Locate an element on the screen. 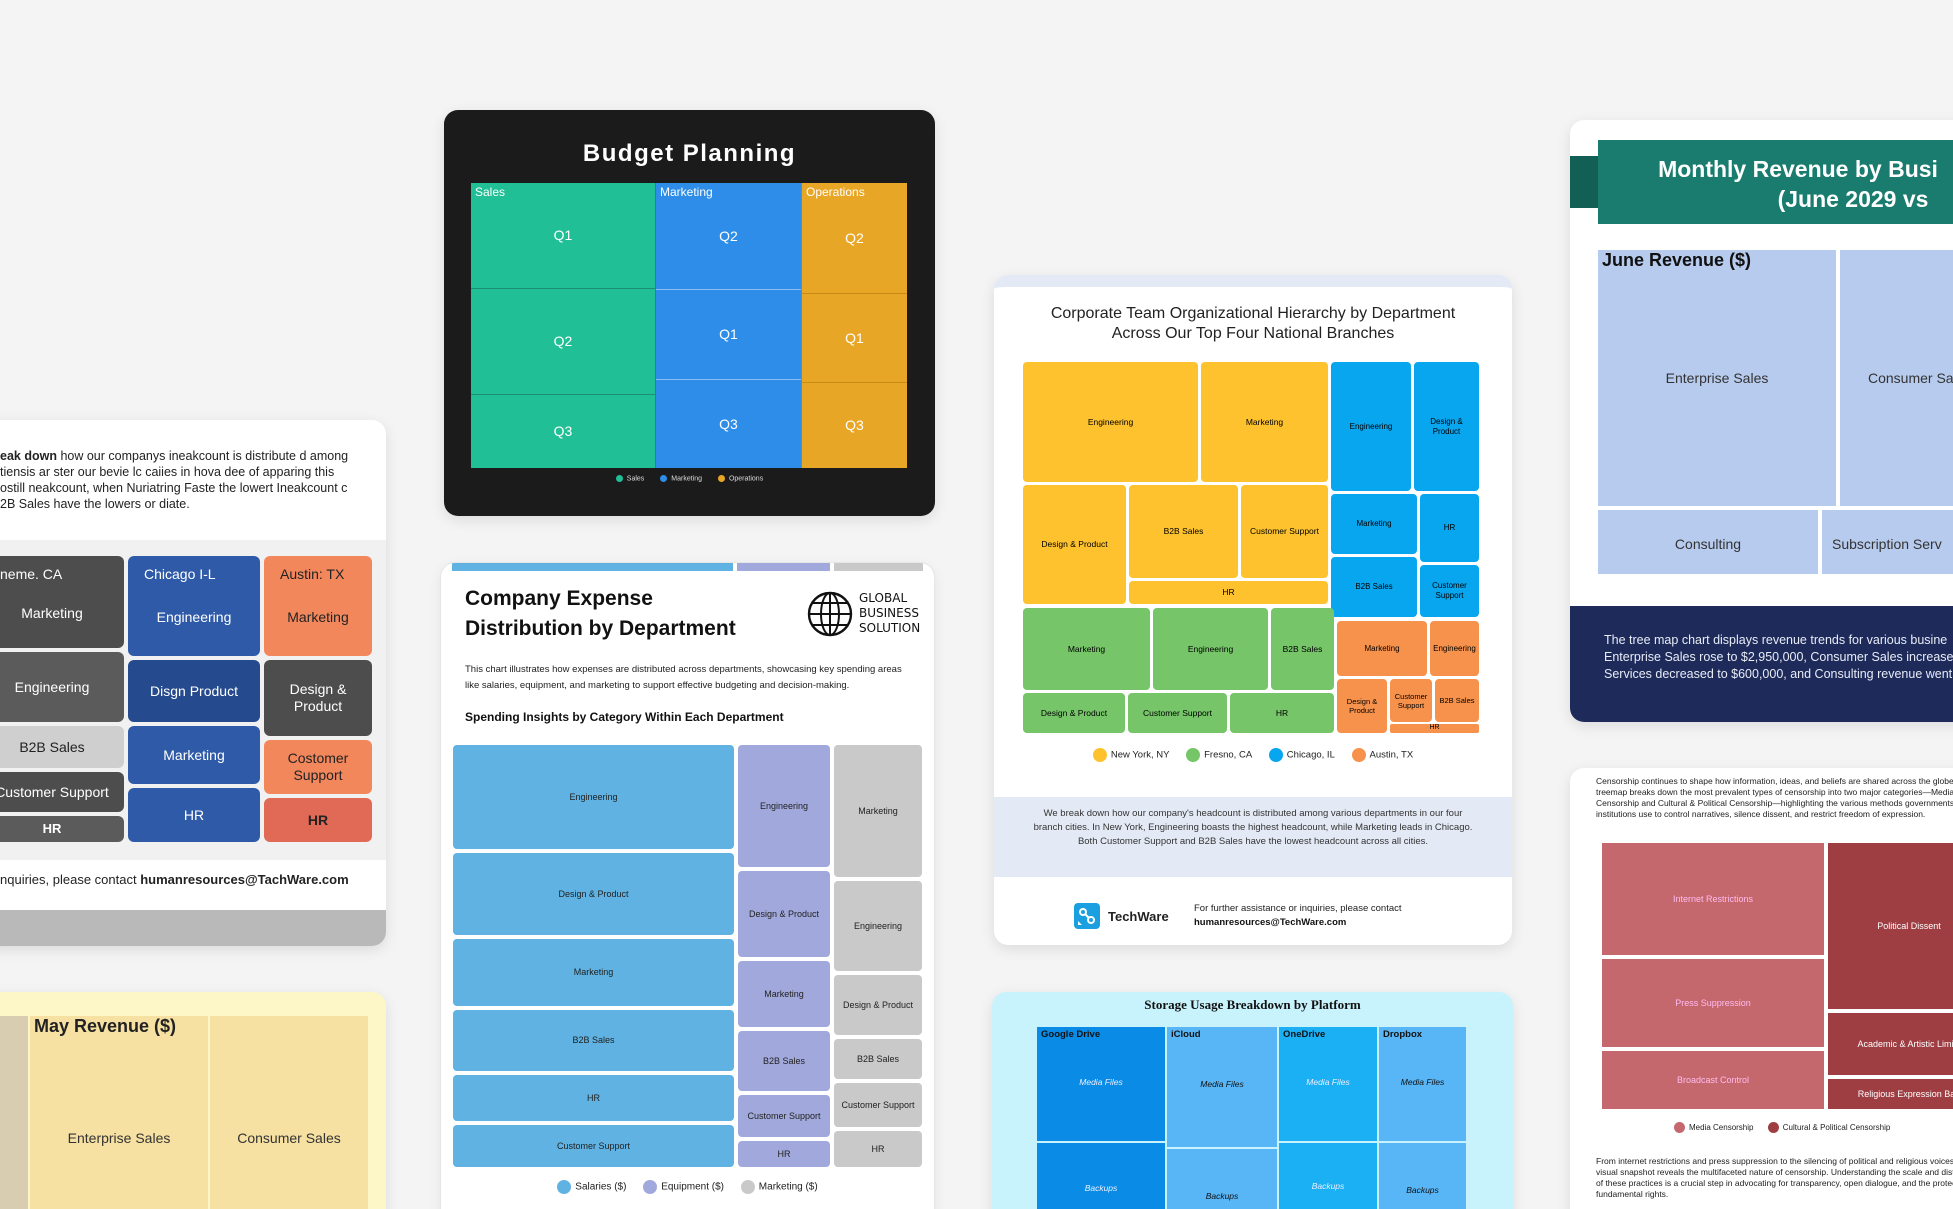  legend-item: Marketing ($) is located at coordinates (779, 1187).